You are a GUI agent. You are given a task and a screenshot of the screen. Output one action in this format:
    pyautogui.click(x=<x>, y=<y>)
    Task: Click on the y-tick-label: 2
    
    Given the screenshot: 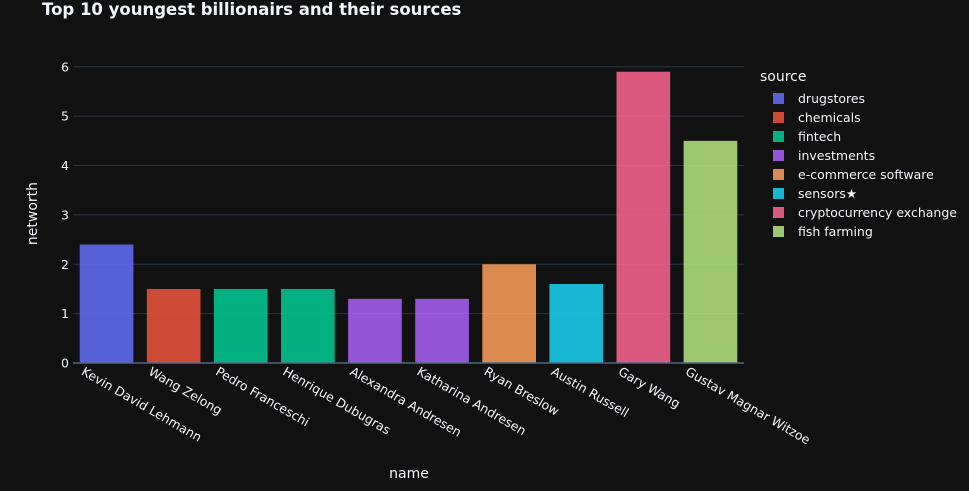 What is the action you would take?
    pyautogui.click(x=65, y=264)
    